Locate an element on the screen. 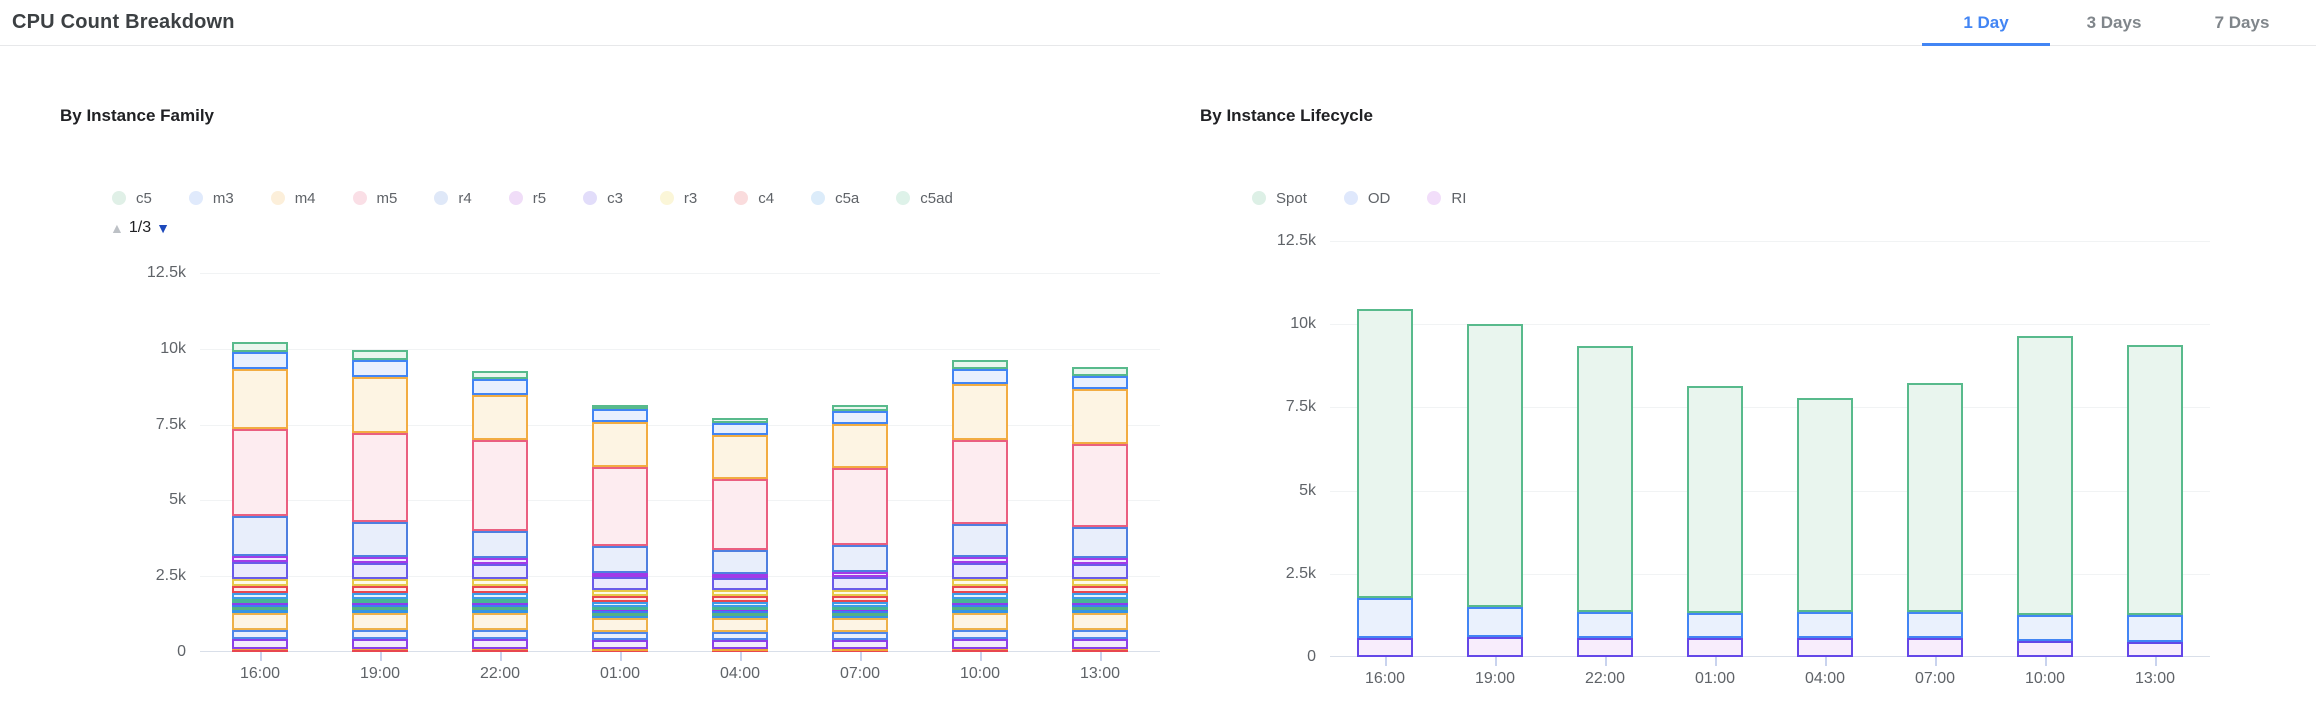  legend-item-c5ad: c5ad is located at coordinates (924, 198).